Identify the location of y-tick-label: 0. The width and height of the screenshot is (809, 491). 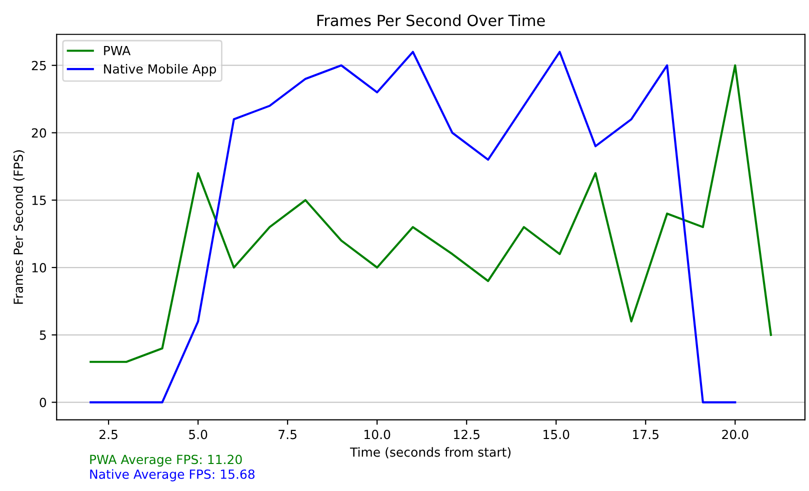
(43, 403).